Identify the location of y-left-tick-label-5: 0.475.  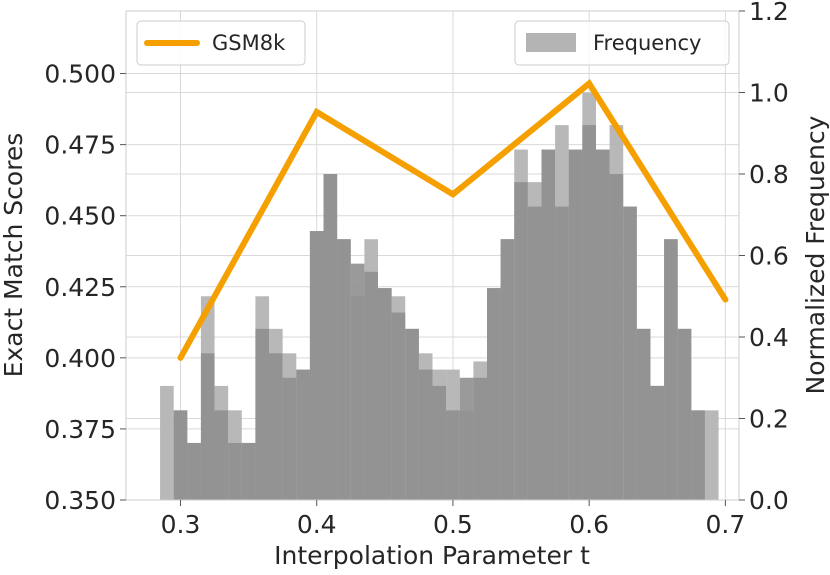
(80, 145).